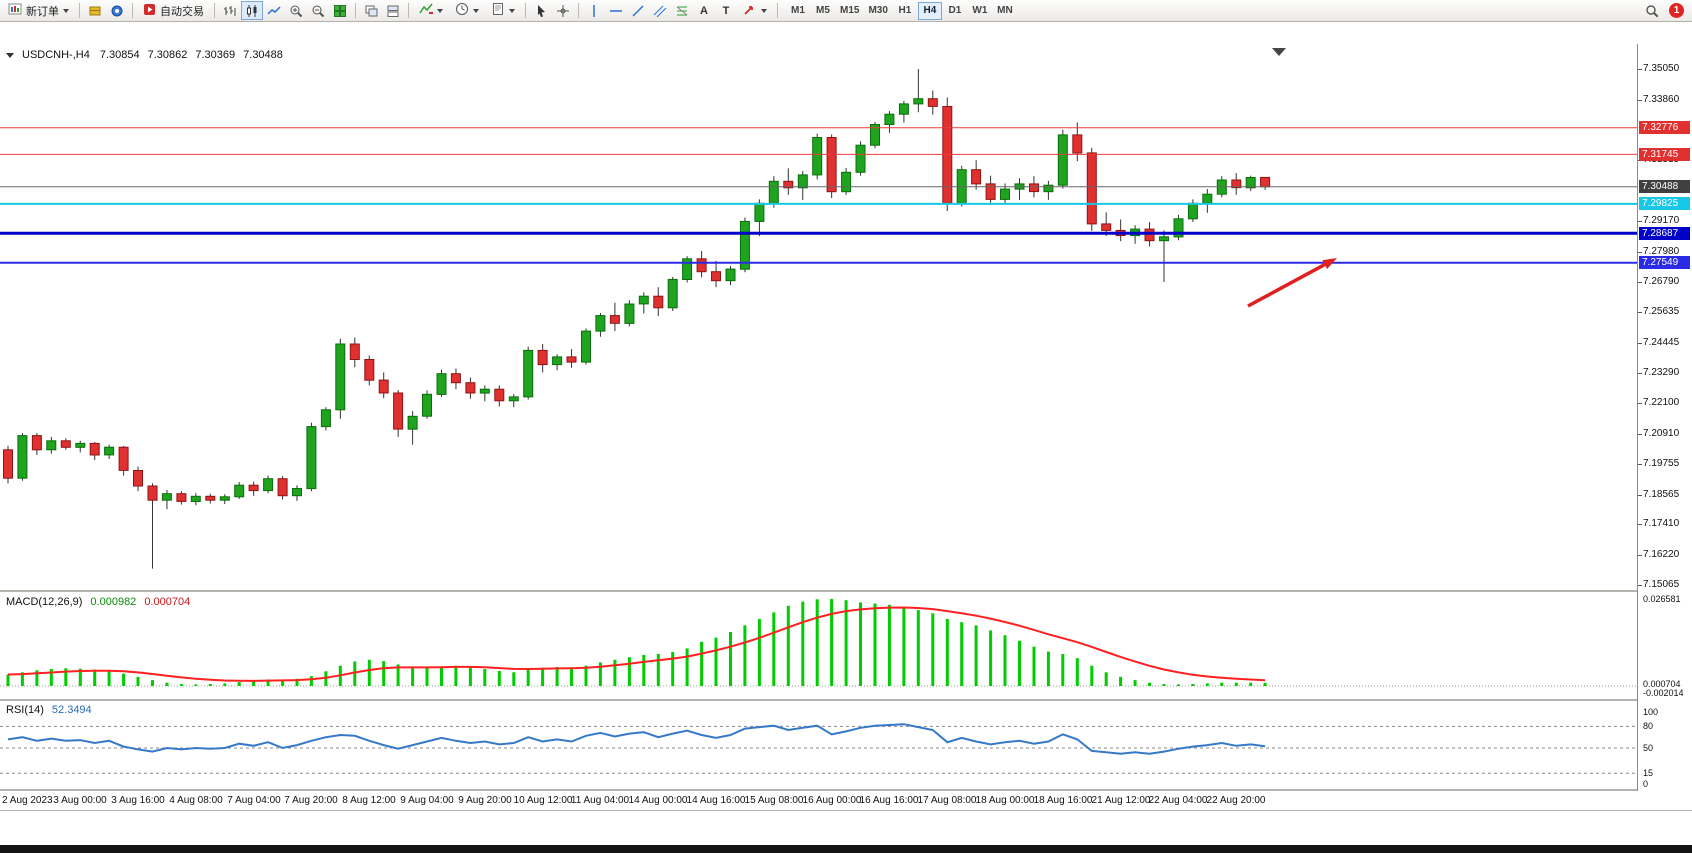 The width and height of the screenshot is (1692, 853). I want to click on auto-trading-icon, so click(149, 11).